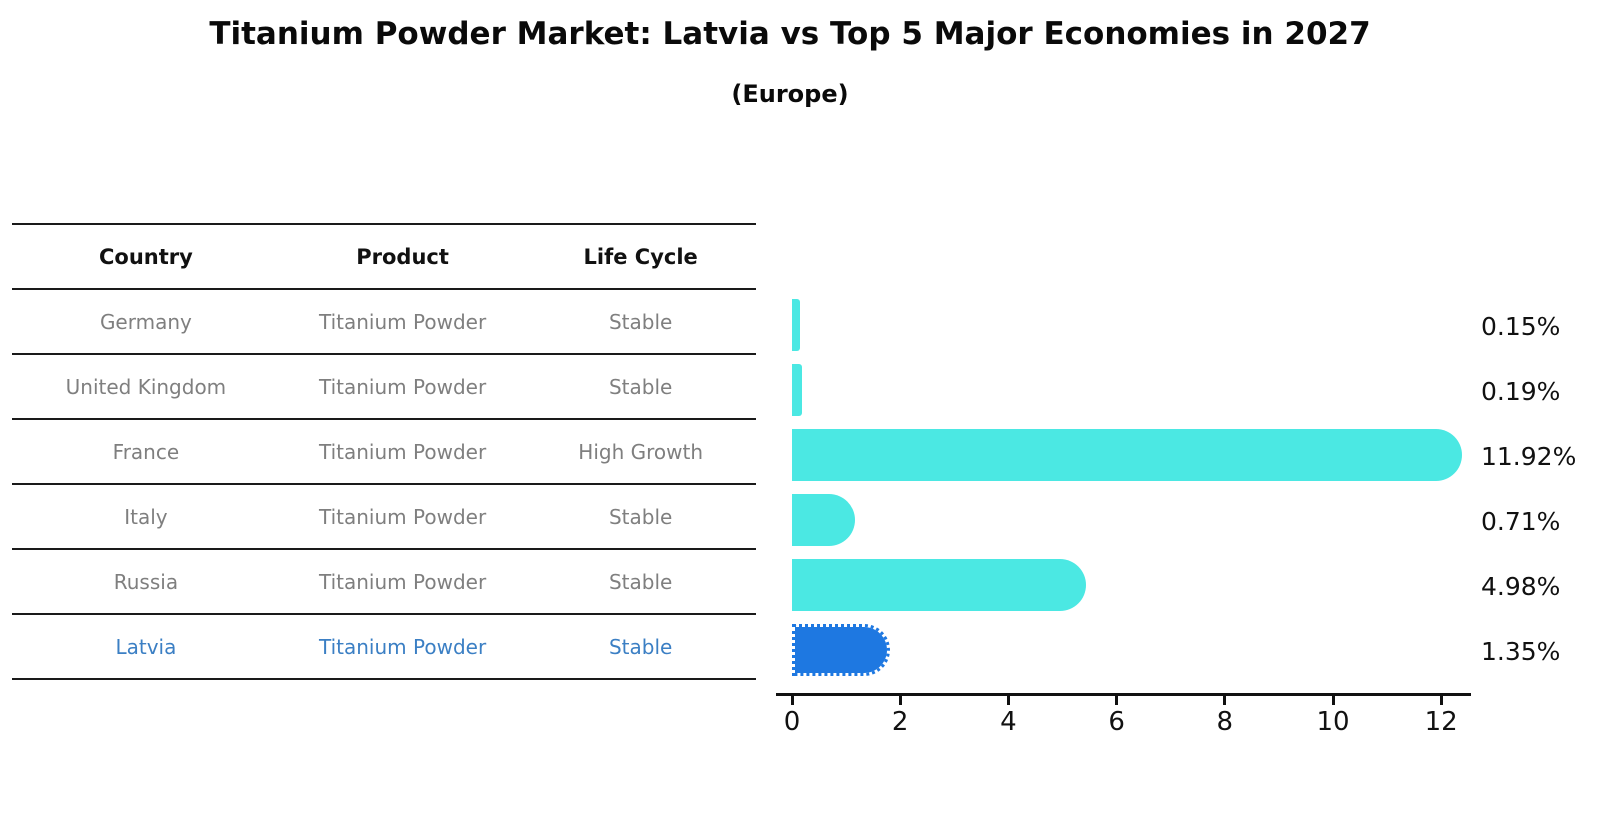 The image size is (1604, 823). I want to click on bar-russia, so click(939, 585).